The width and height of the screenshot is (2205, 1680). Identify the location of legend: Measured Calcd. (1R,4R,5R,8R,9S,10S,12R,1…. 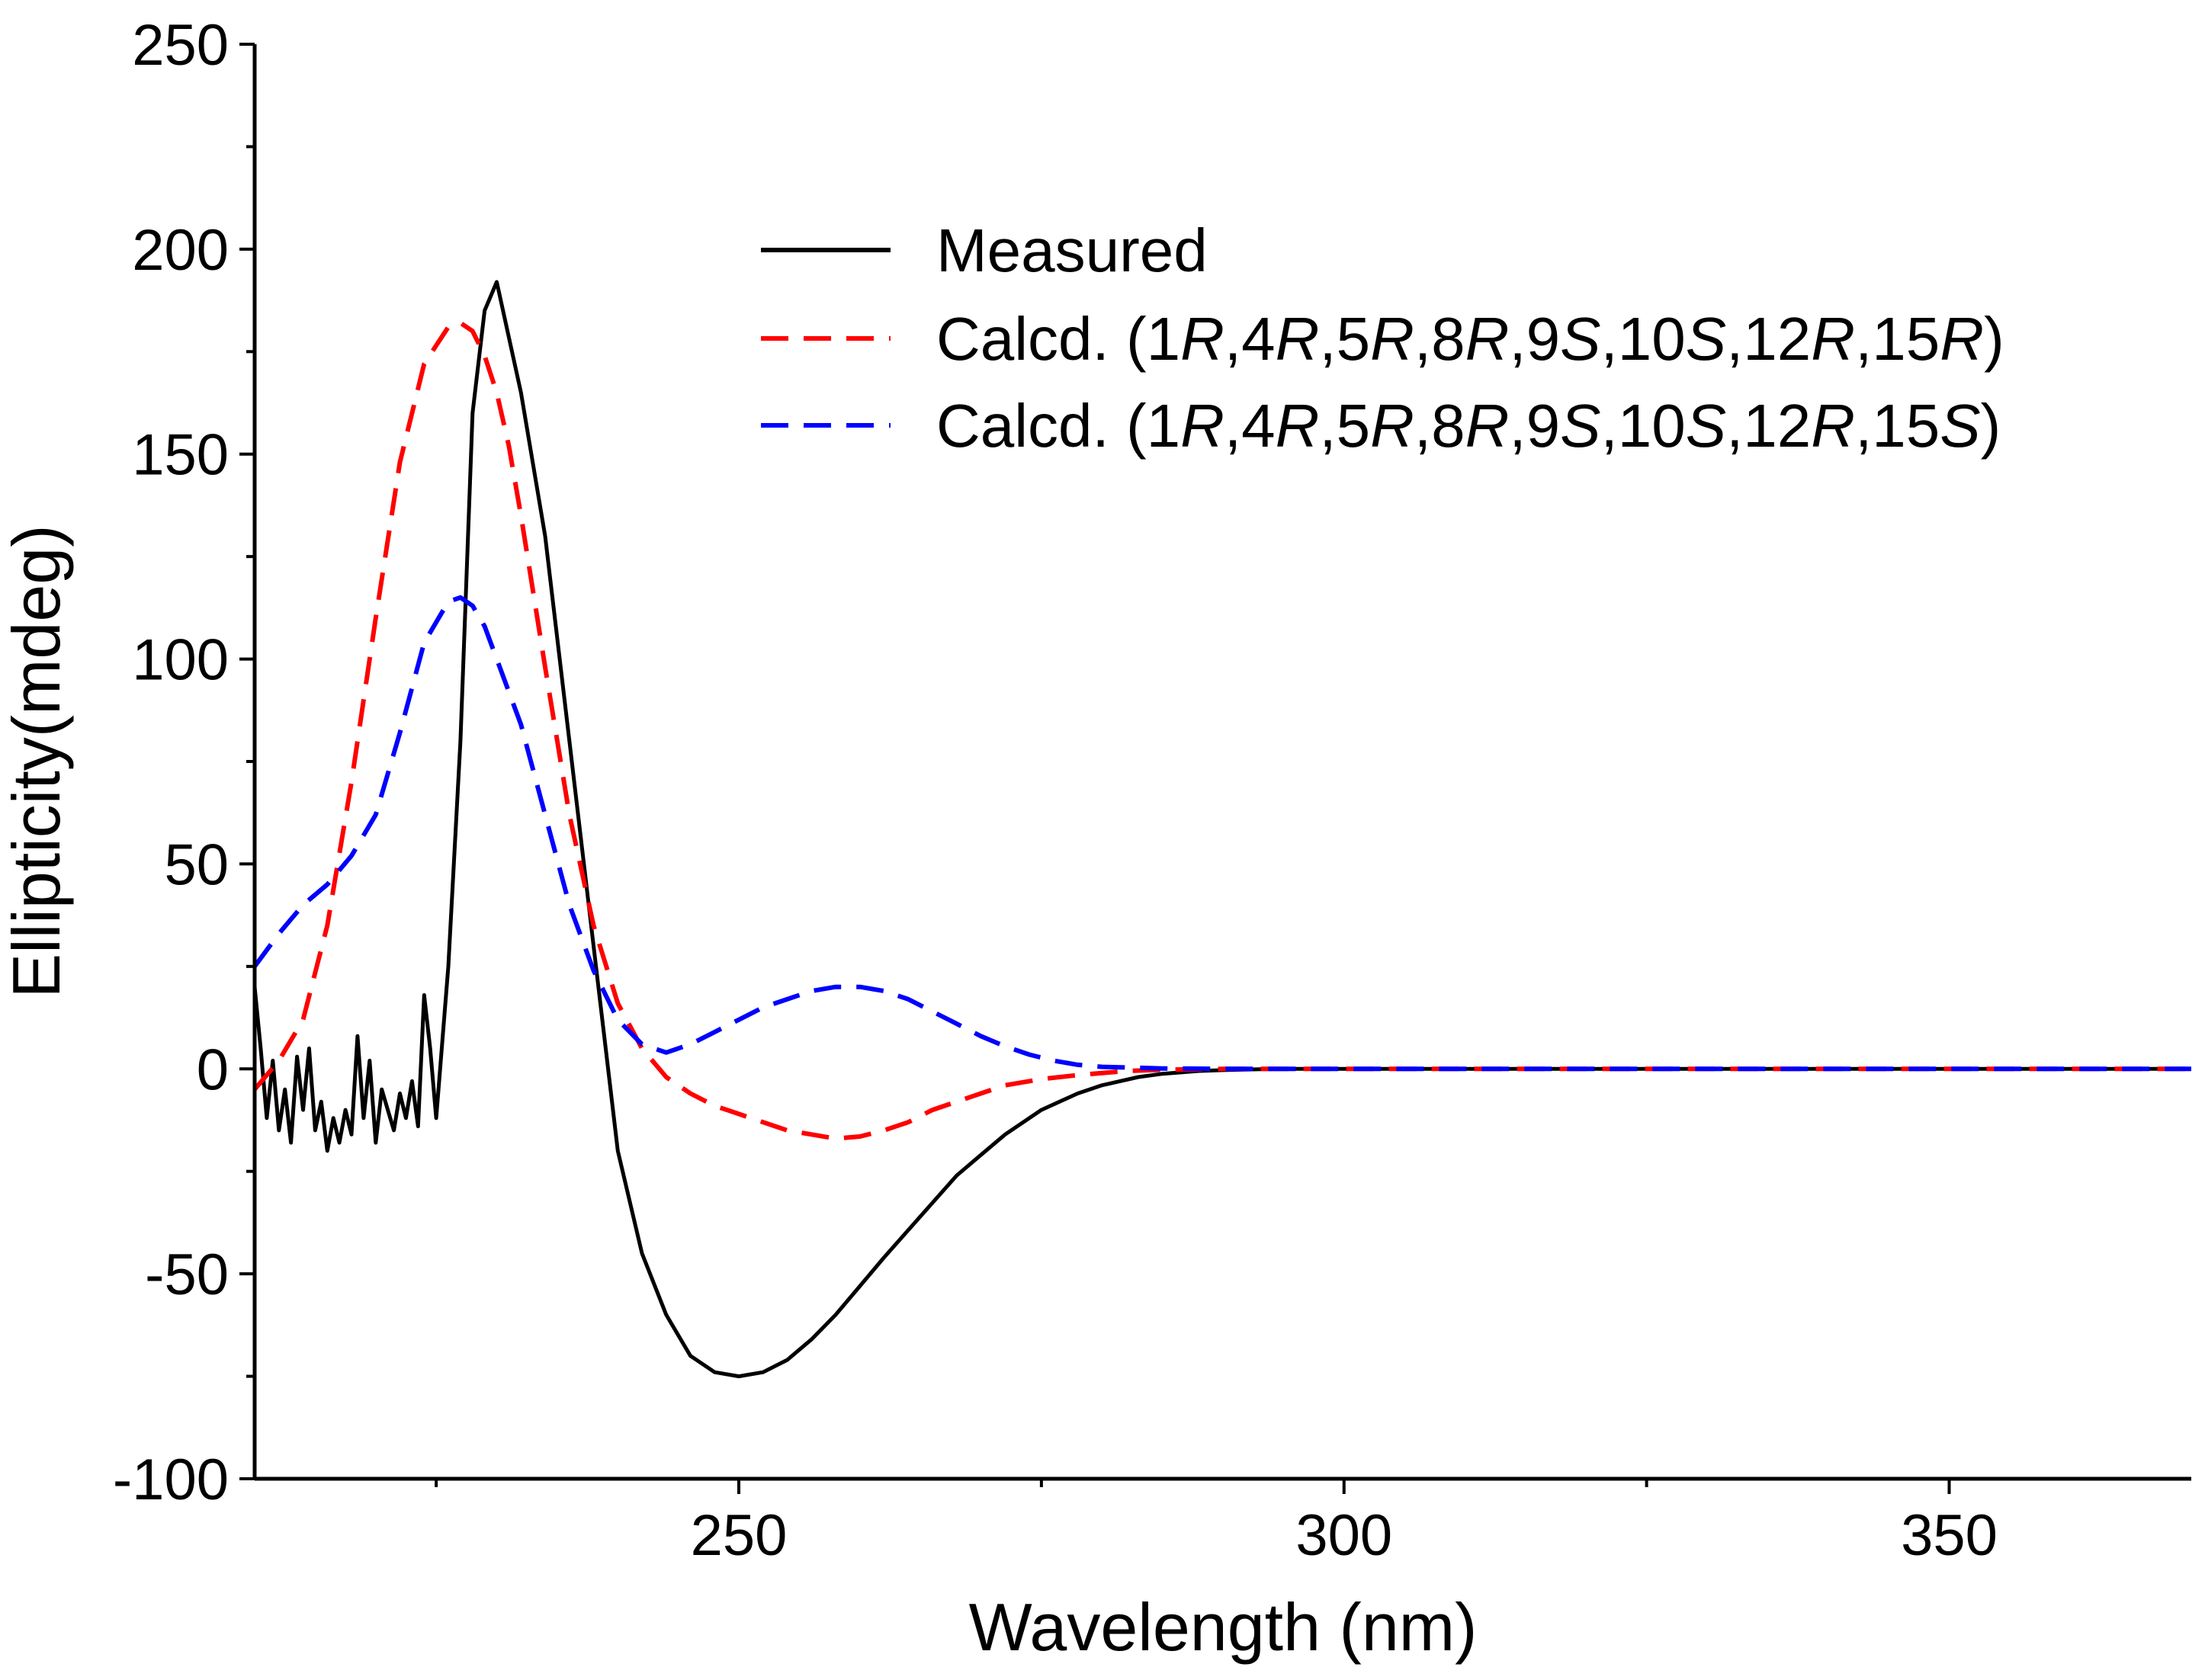
(1382, 338).